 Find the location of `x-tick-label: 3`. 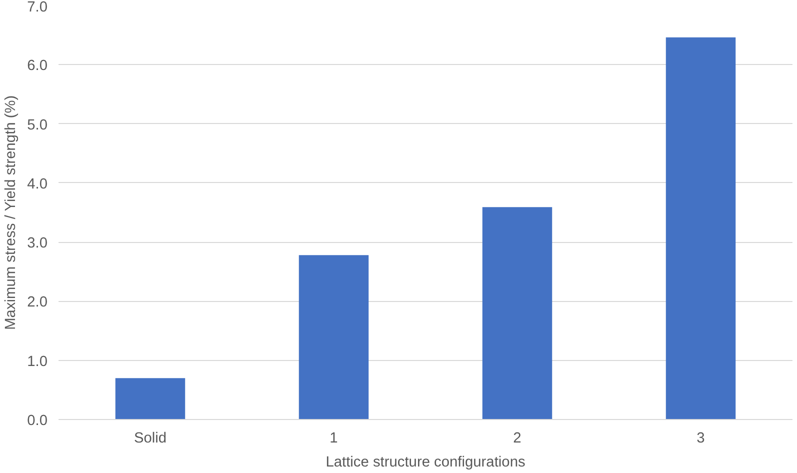

x-tick-label: 3 is located at coordinates (700, 438).